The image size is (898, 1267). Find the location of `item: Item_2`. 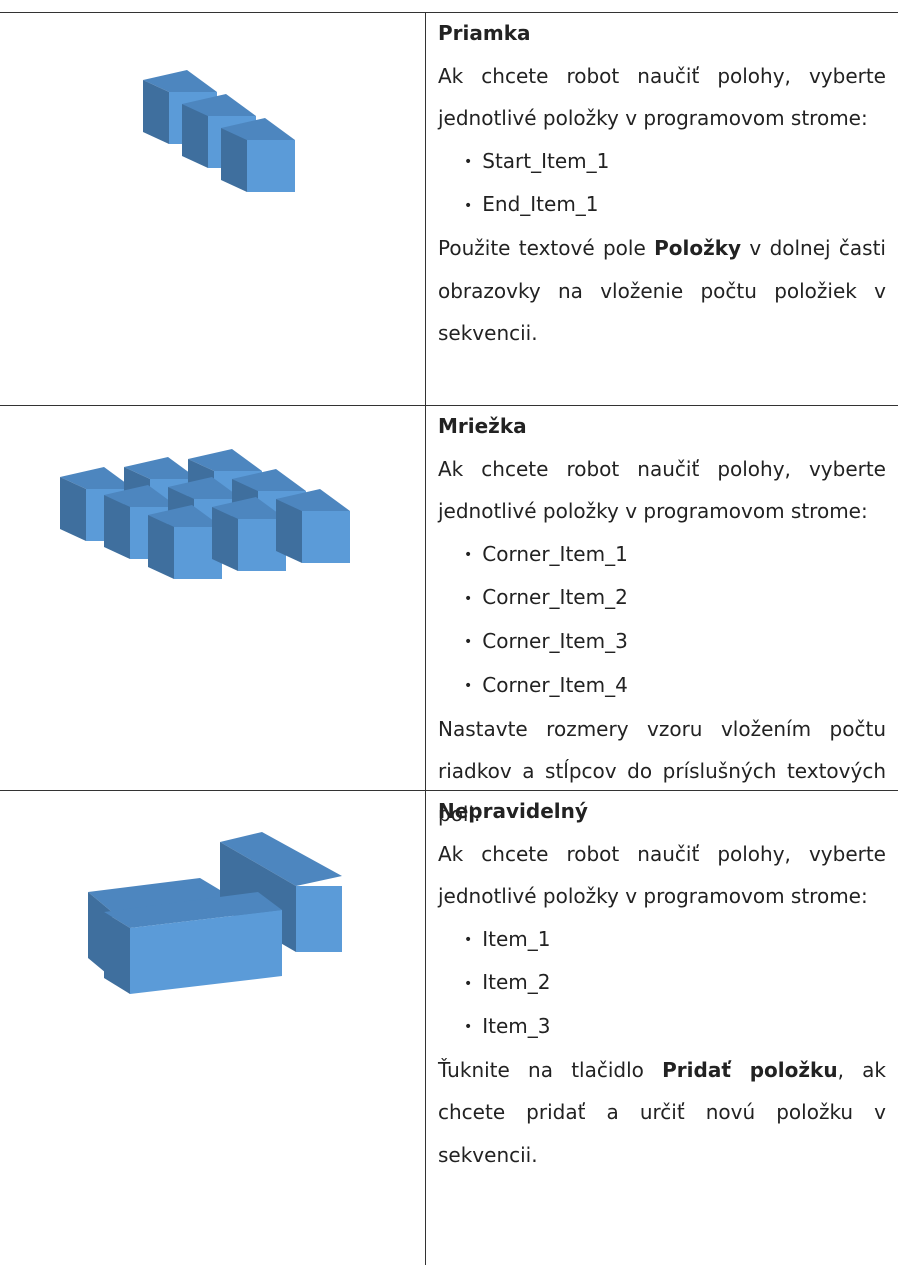

item: Item_2 is located at coordinates (675, 983).